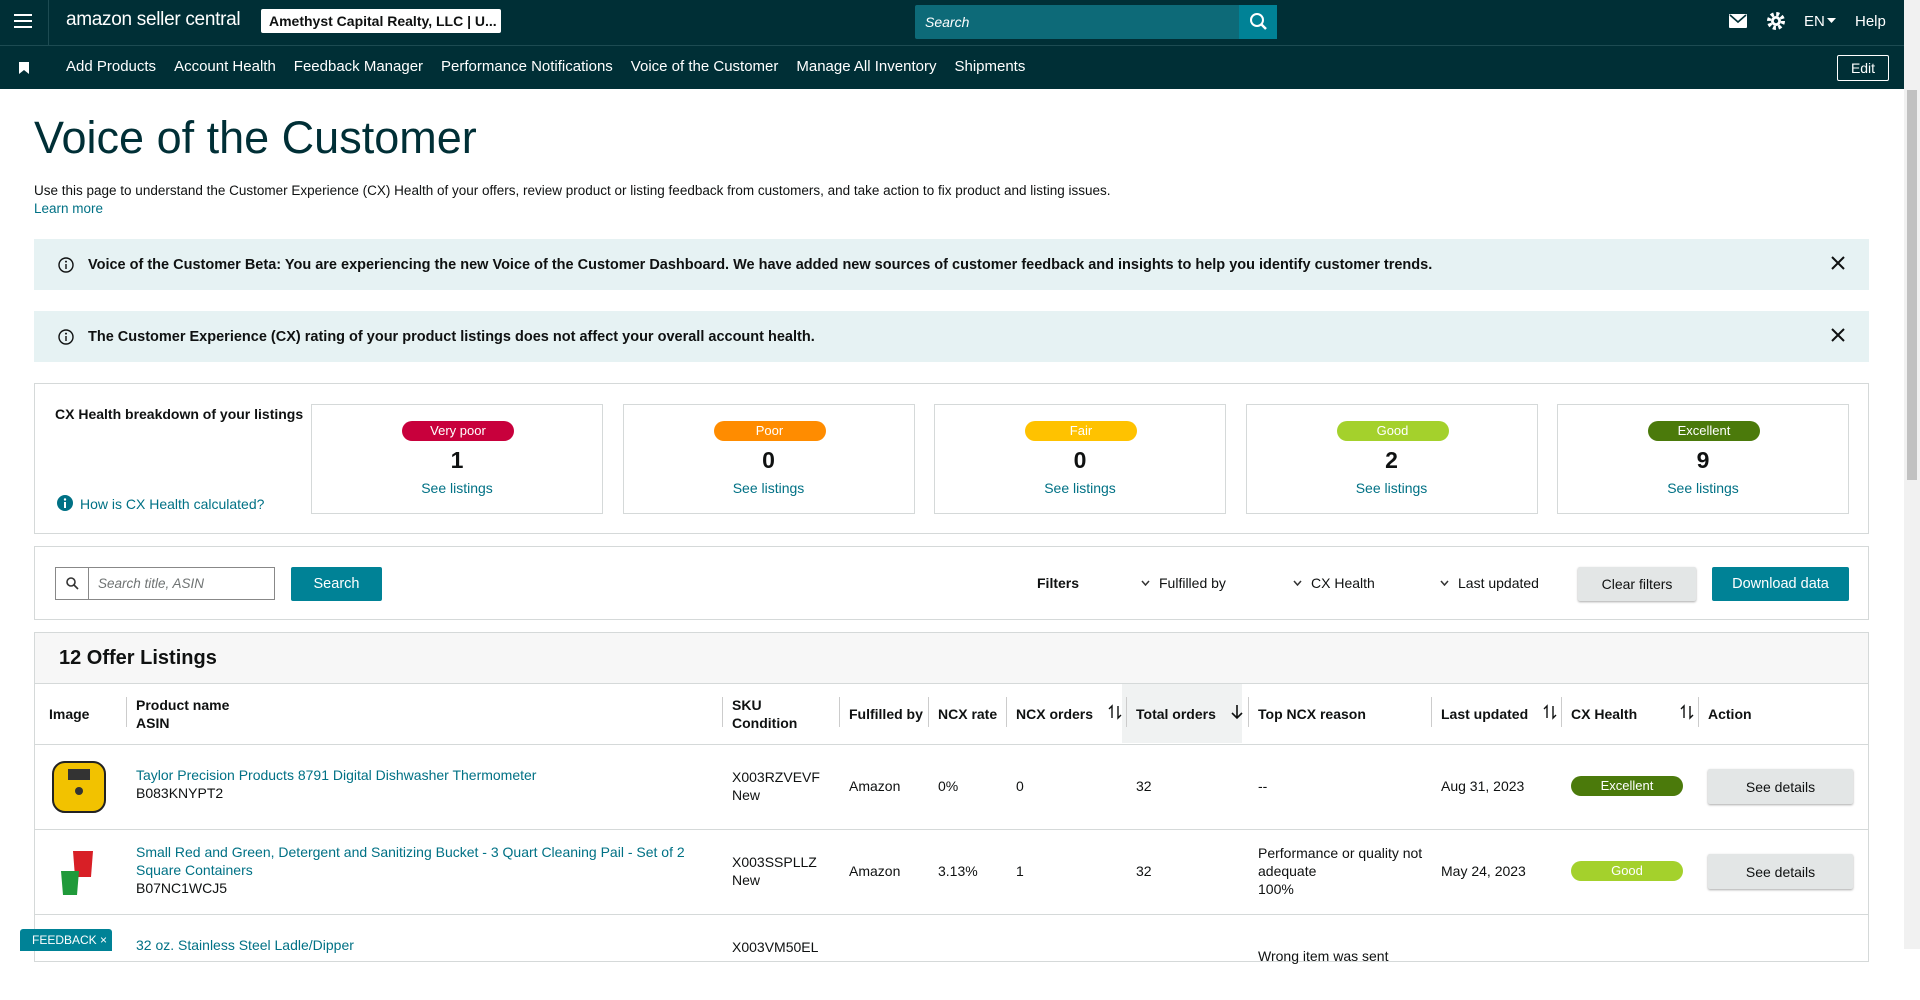 This screenshot has height=1000, width=1920. What do you see at coordinates (179, 414) in the screenshot?
I see `cx-health-title: CX Health breakdown of your listings` at bounding box center [179, 414].